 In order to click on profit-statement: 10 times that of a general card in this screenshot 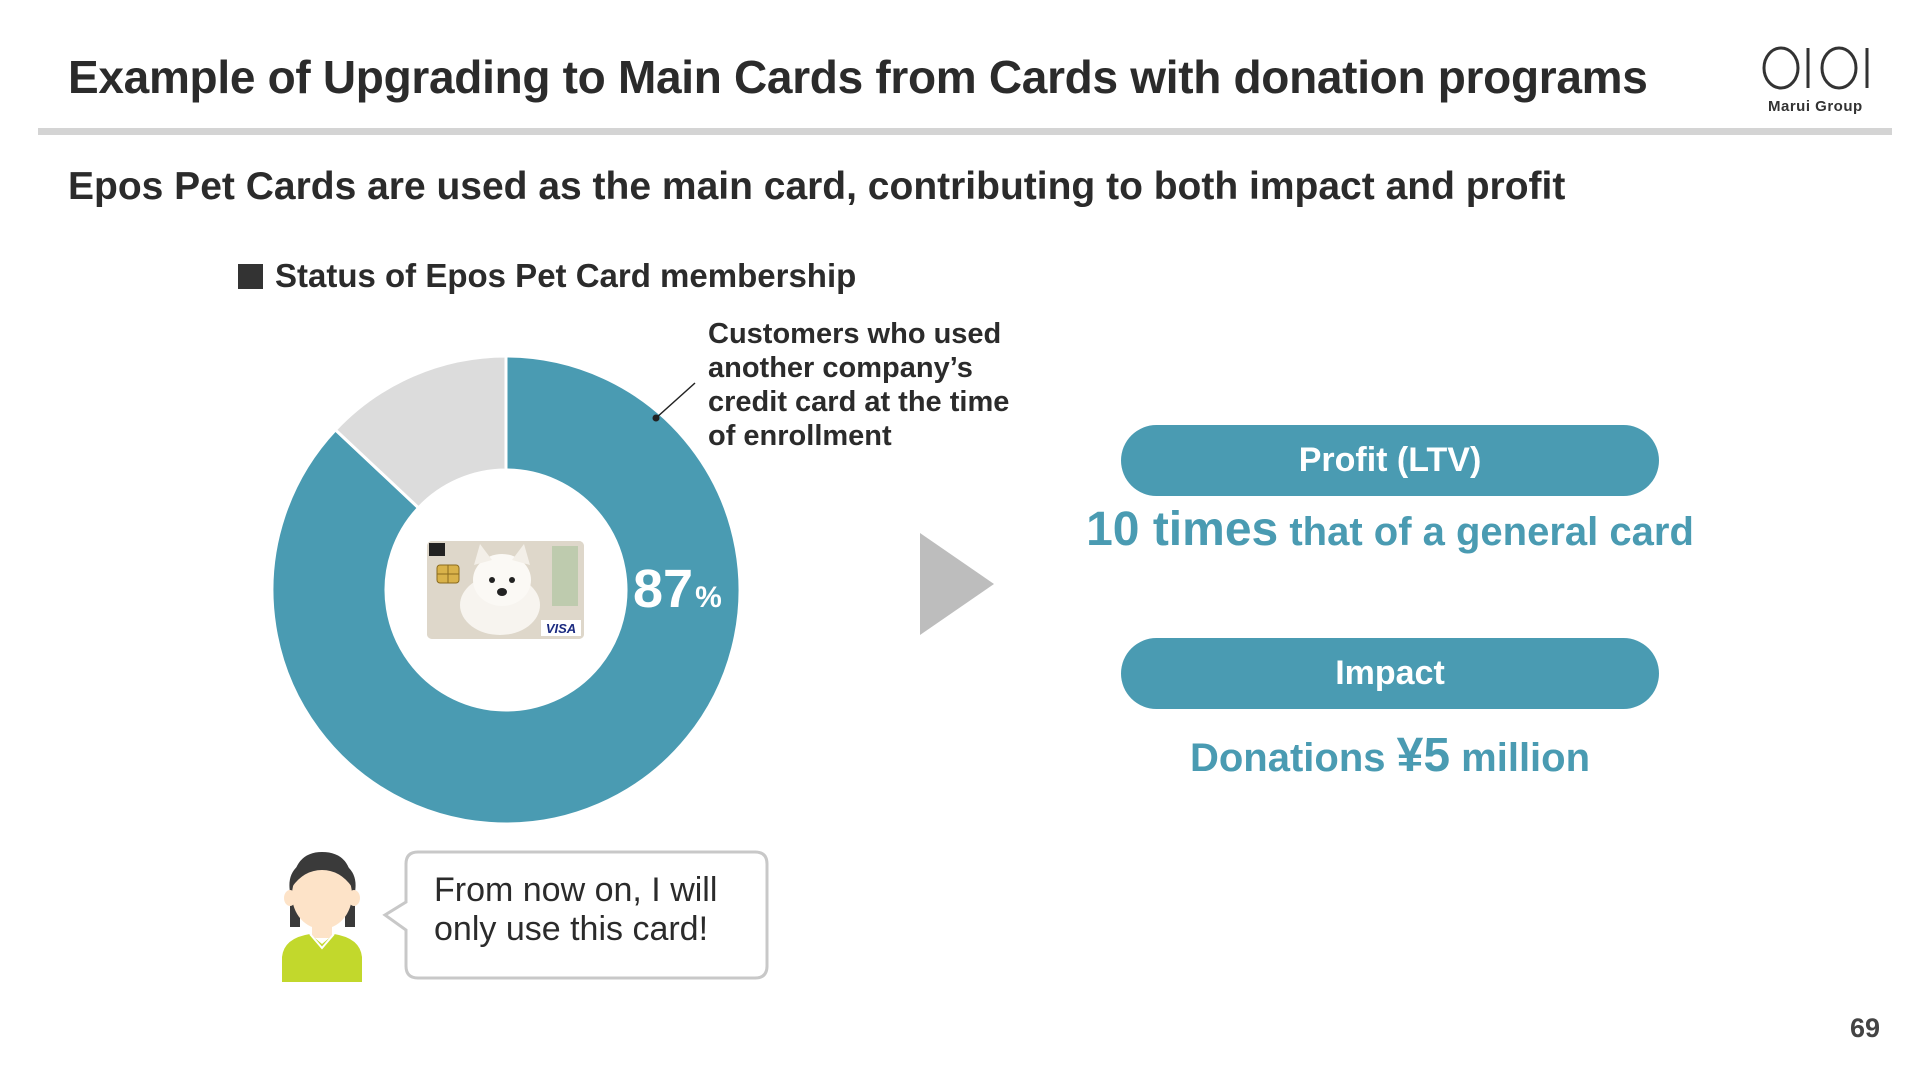, I will do `click(1390, 529)`.